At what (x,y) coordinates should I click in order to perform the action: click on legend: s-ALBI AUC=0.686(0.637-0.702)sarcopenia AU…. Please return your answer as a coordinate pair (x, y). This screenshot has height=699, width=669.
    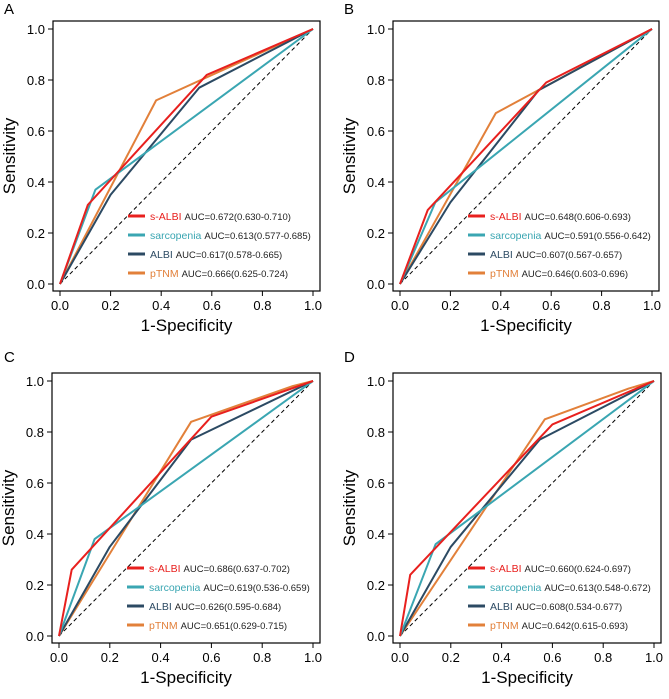
    Looking at the image, I should click on (218, 597).